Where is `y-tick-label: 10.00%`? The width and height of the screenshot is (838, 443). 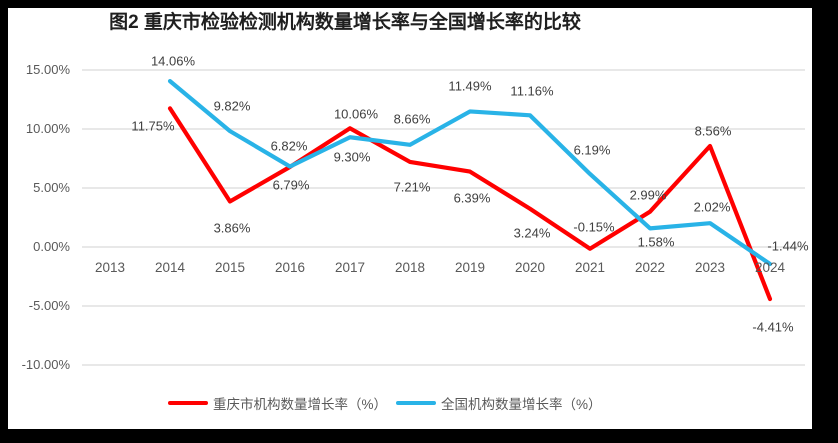
y-tick-label: 10.00% is located at coordinates (47, 128).